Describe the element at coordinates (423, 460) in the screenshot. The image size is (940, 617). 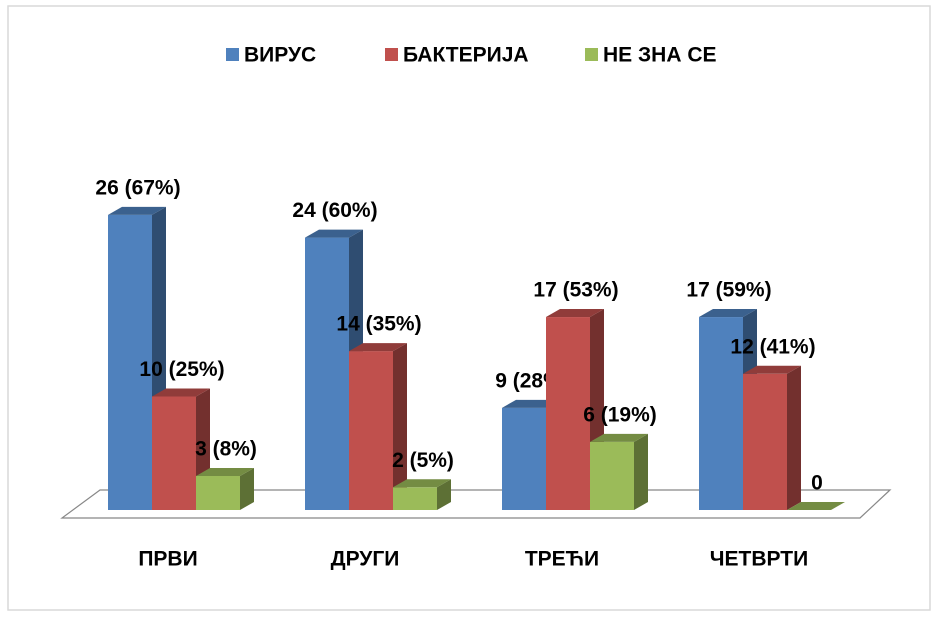
I see `value-label: 2 (5%)` at that location.